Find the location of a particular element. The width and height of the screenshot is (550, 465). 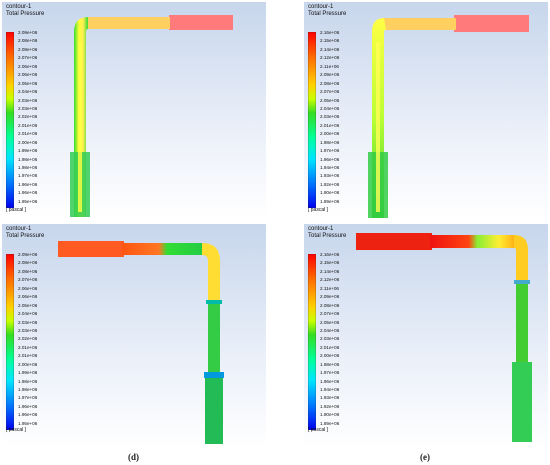

caption-d: (d) is located at coordinates (133, 457).